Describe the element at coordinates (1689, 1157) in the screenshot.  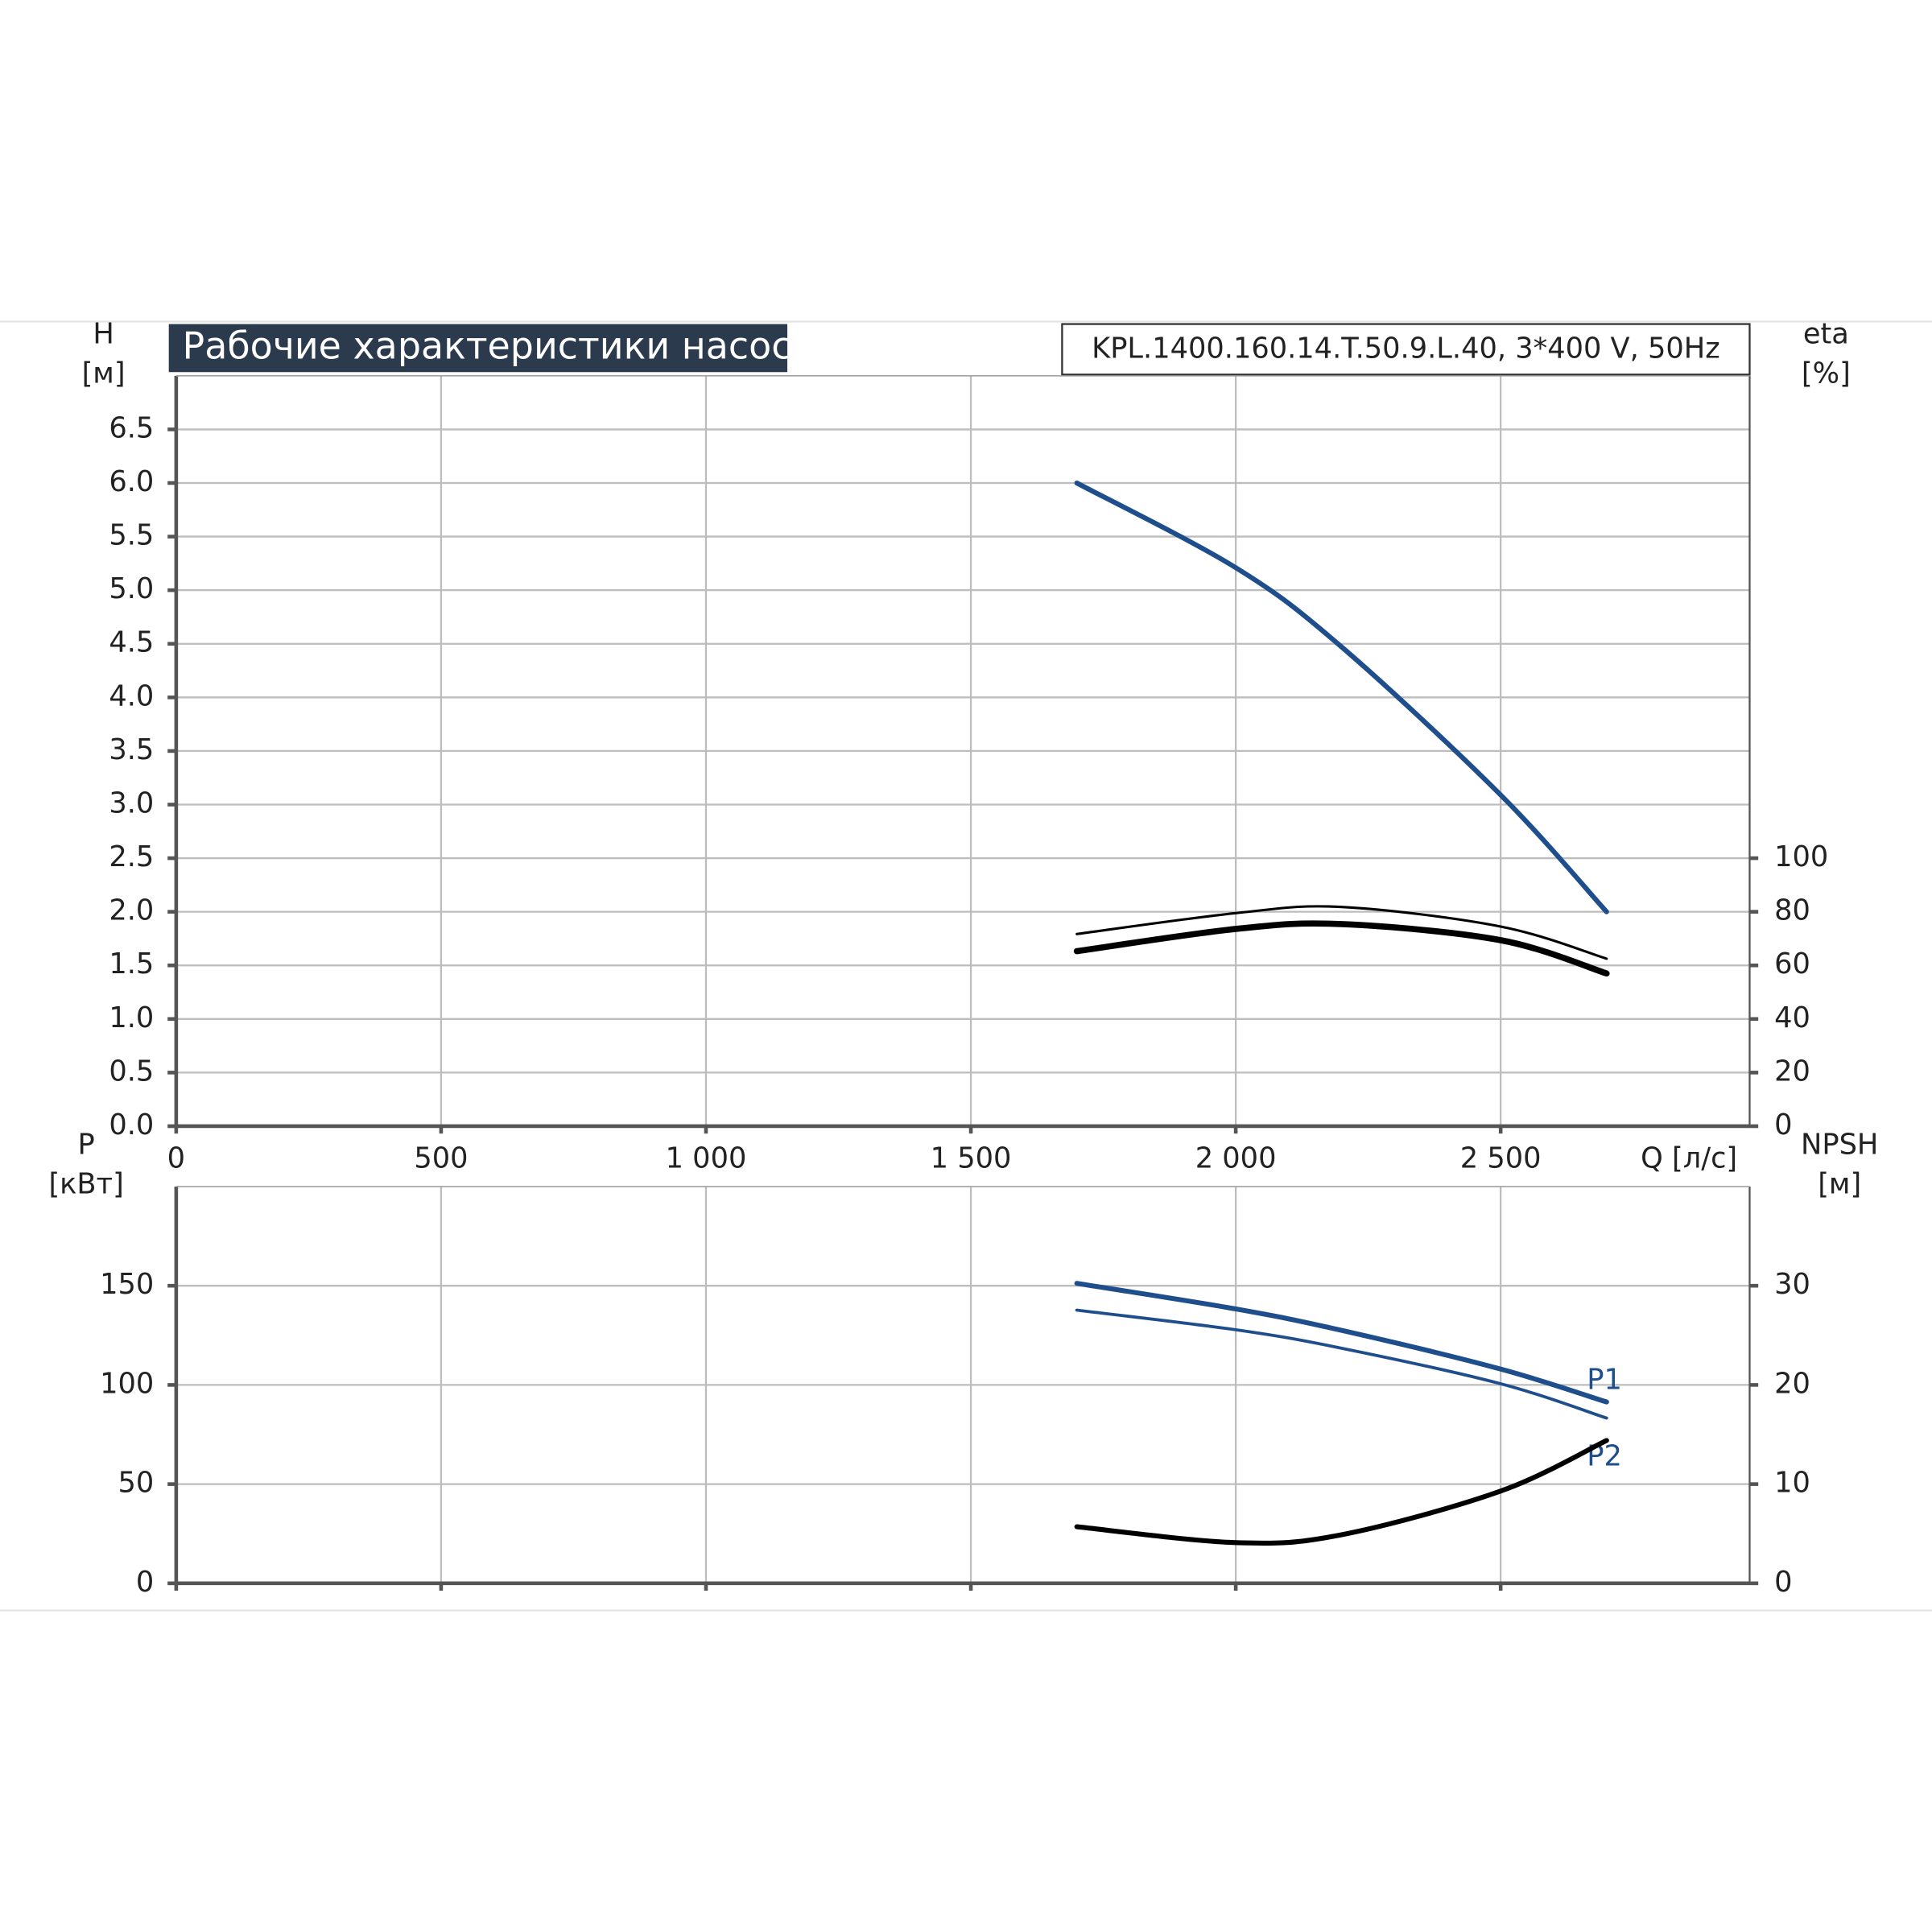
I see `x-axis-label: Q [л/с]` at that location.